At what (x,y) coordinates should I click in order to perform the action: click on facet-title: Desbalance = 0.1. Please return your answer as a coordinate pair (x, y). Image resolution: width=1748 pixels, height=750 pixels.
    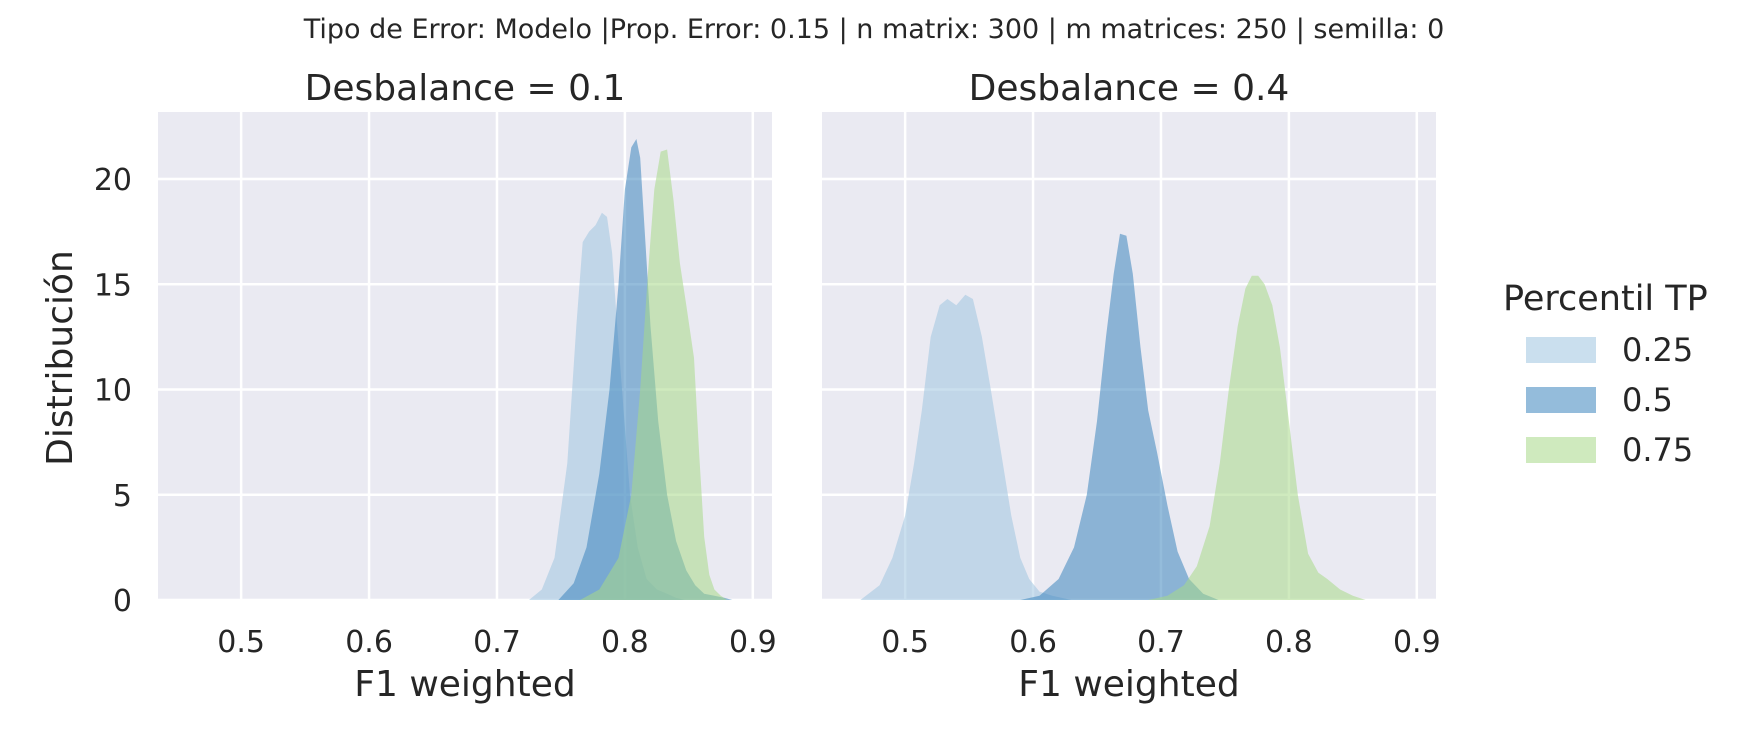
    Looking at the image, I should click on (465, 88).